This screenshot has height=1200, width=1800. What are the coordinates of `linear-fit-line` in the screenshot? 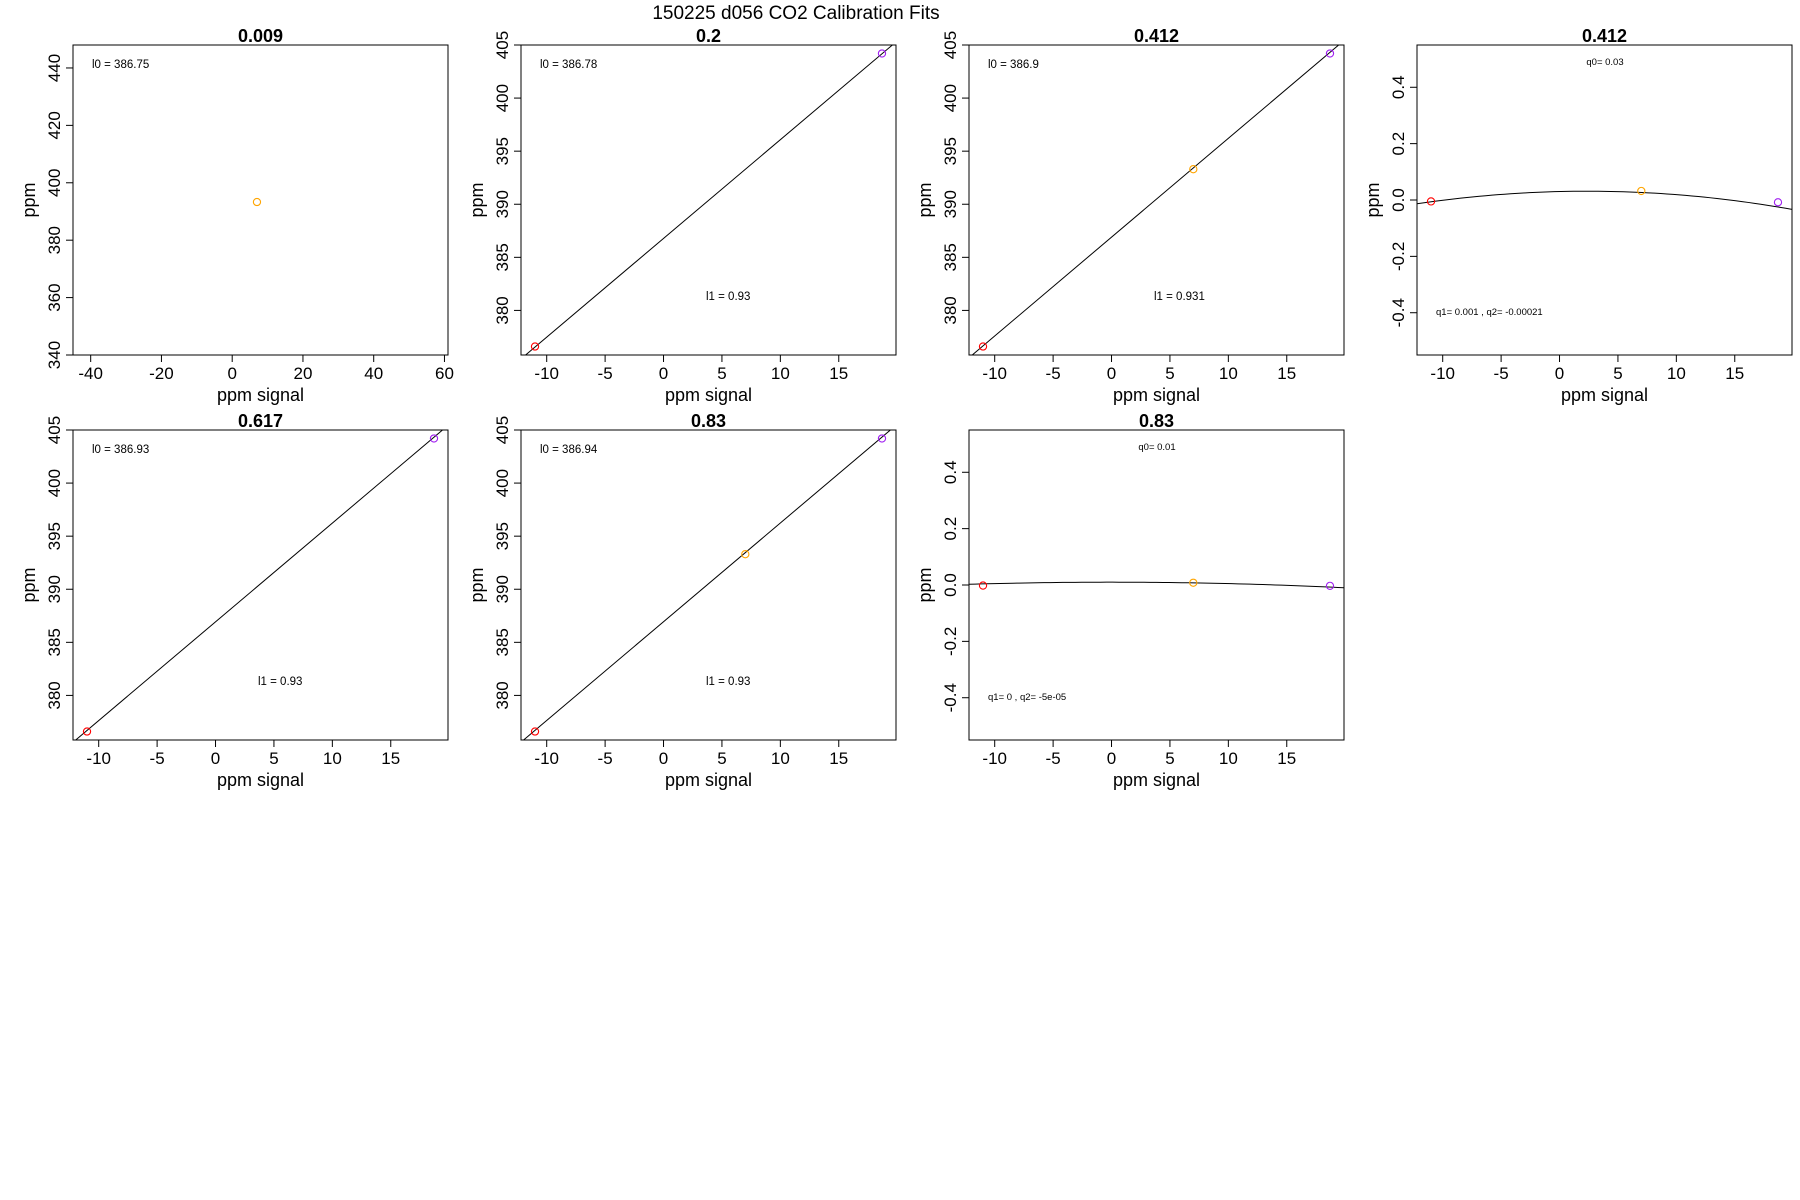 It's located at (707, 585).